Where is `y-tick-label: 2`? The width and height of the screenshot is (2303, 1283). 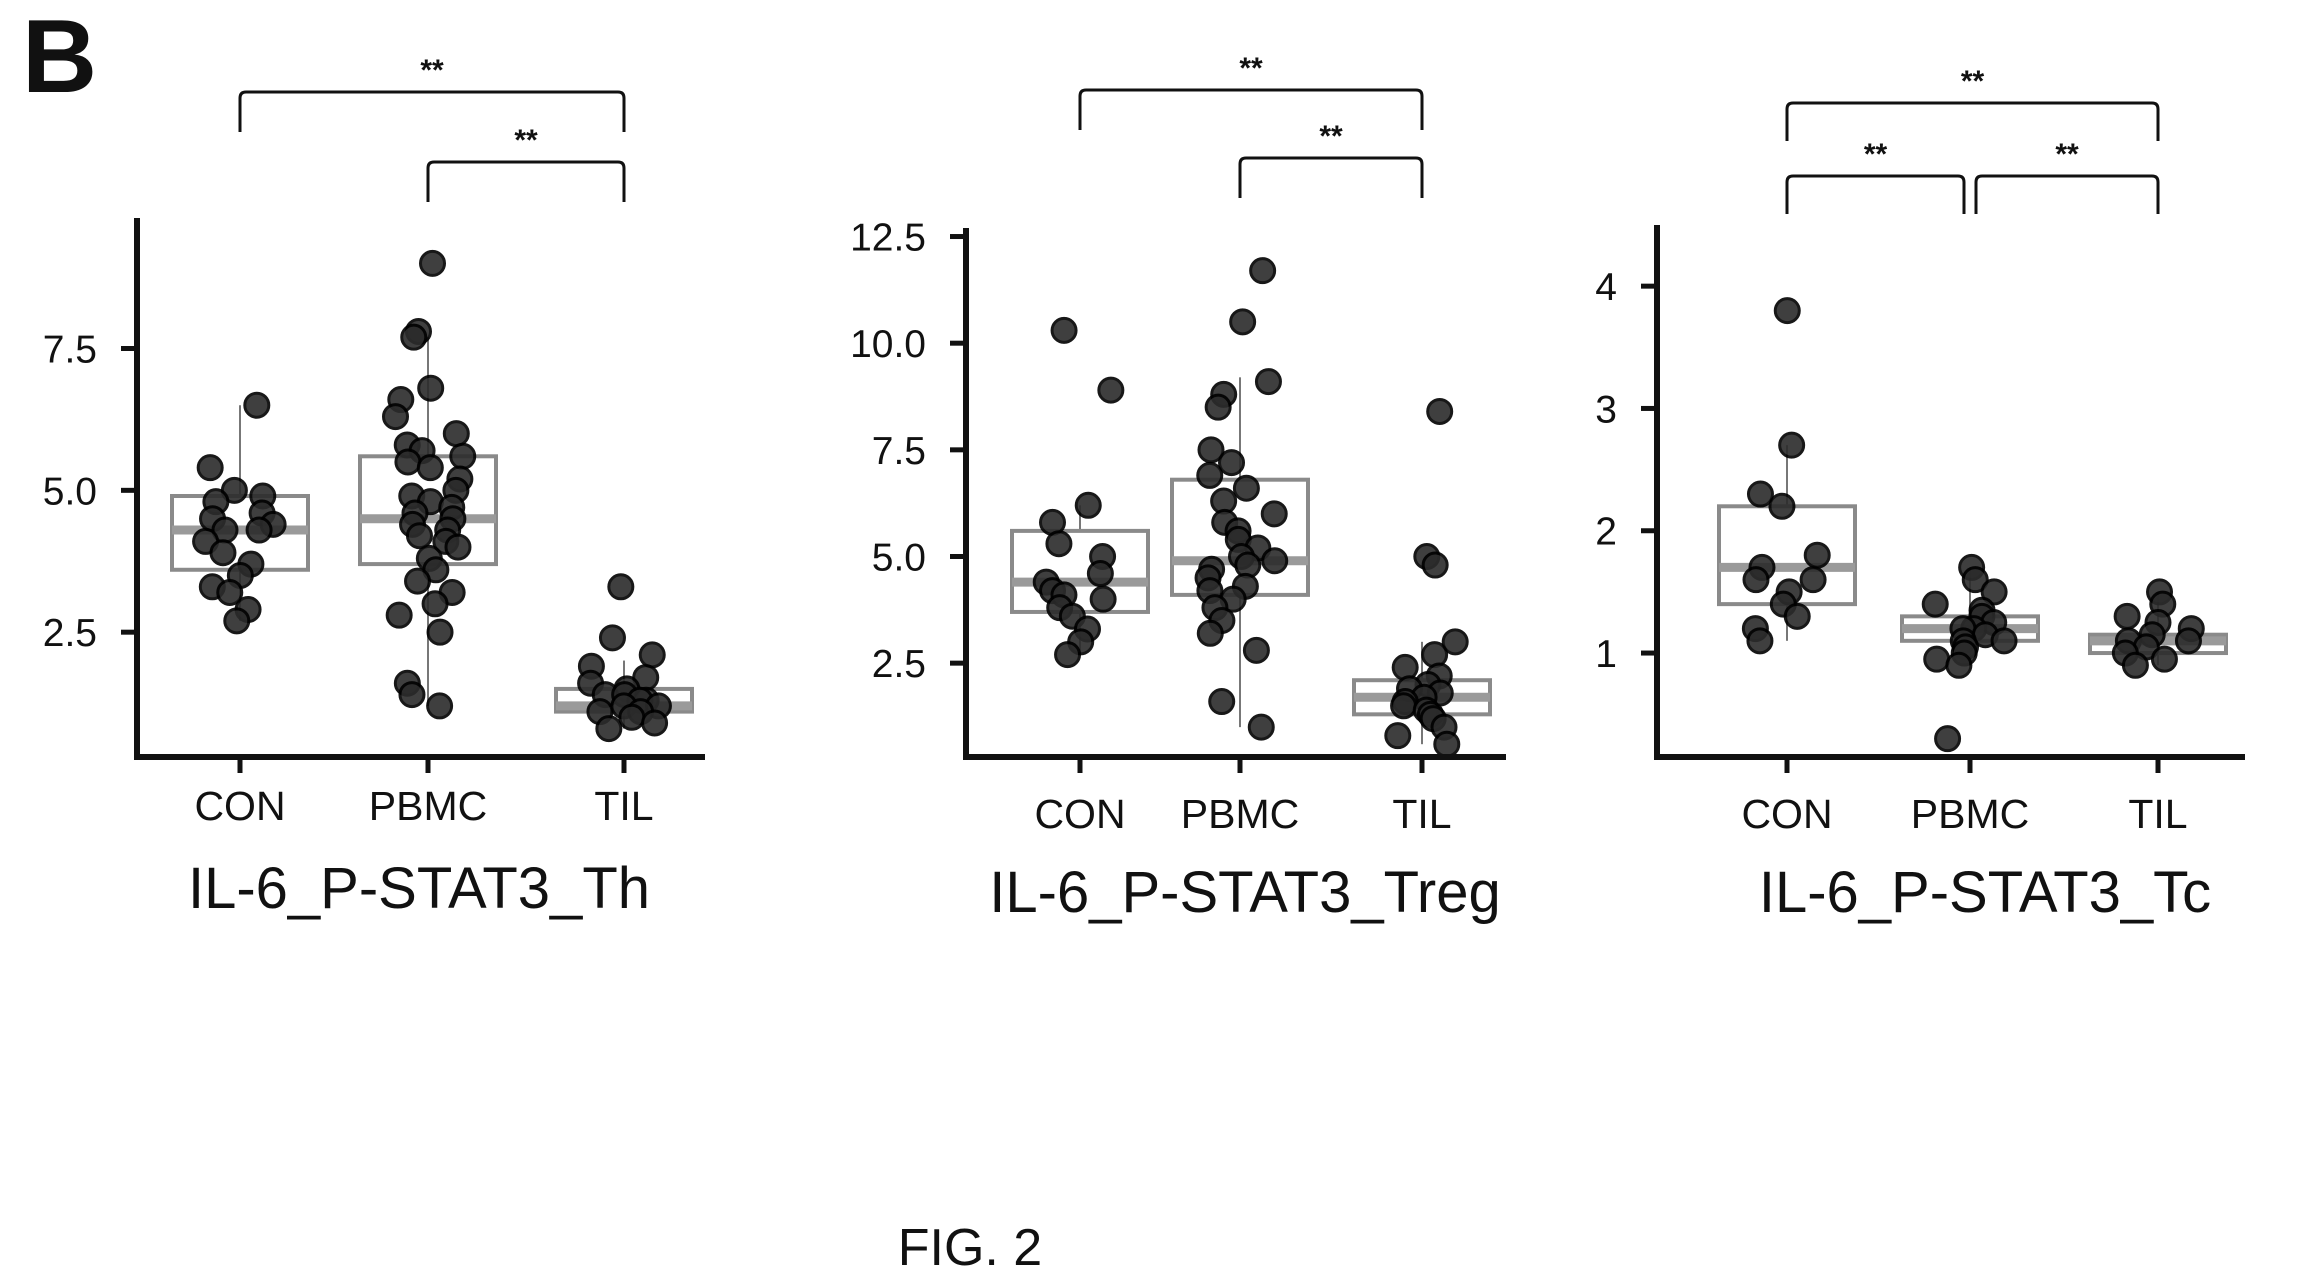 y-tick-label: 2 is located at coordinates (1606, 532).